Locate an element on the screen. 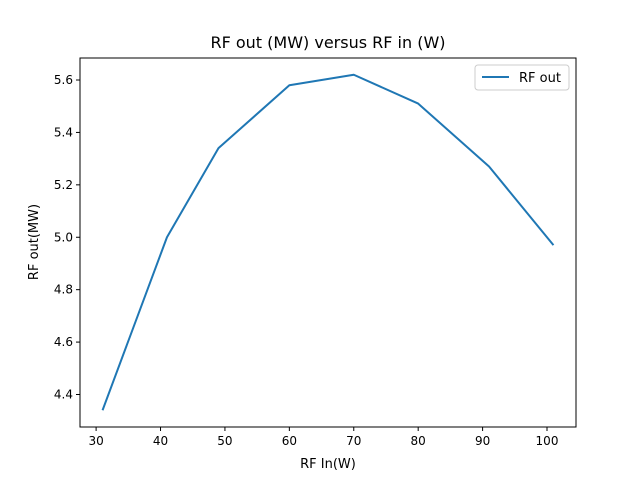  legend: RF out is located at coordinates (522, 77).